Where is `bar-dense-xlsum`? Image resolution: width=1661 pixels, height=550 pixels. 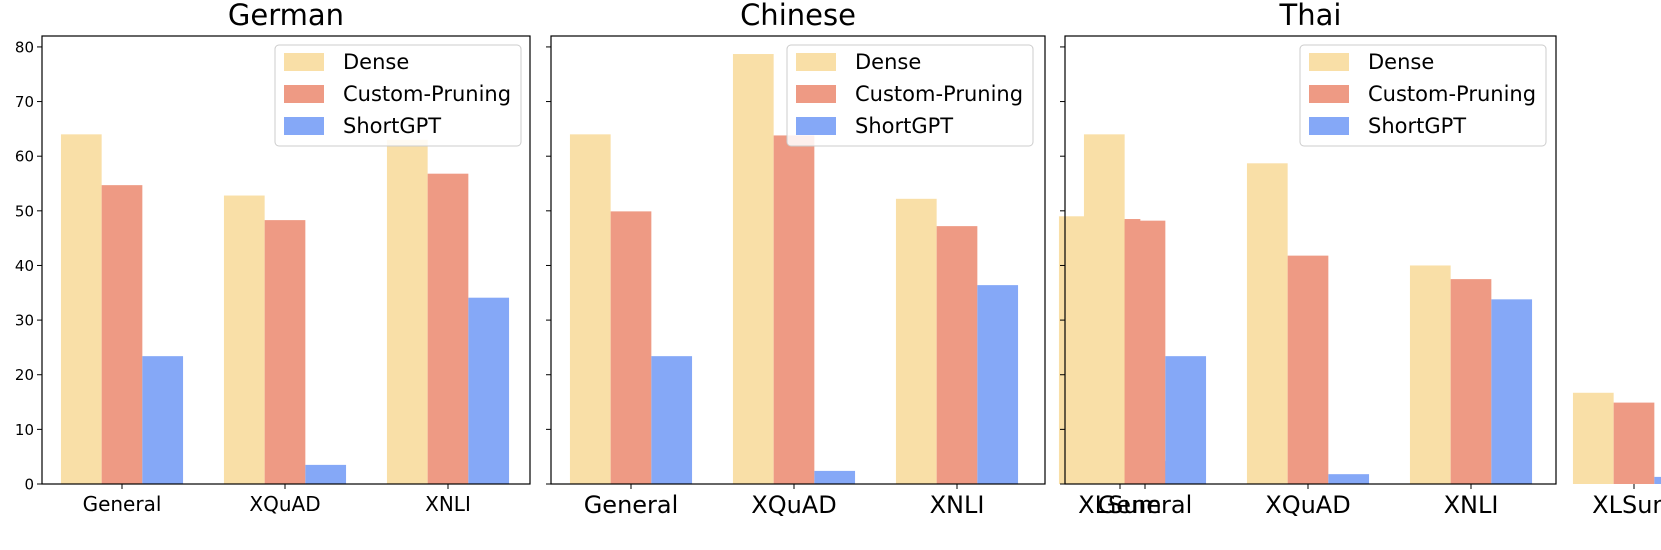 bar-dense-xlsum is located at coordinates (1593, 438).